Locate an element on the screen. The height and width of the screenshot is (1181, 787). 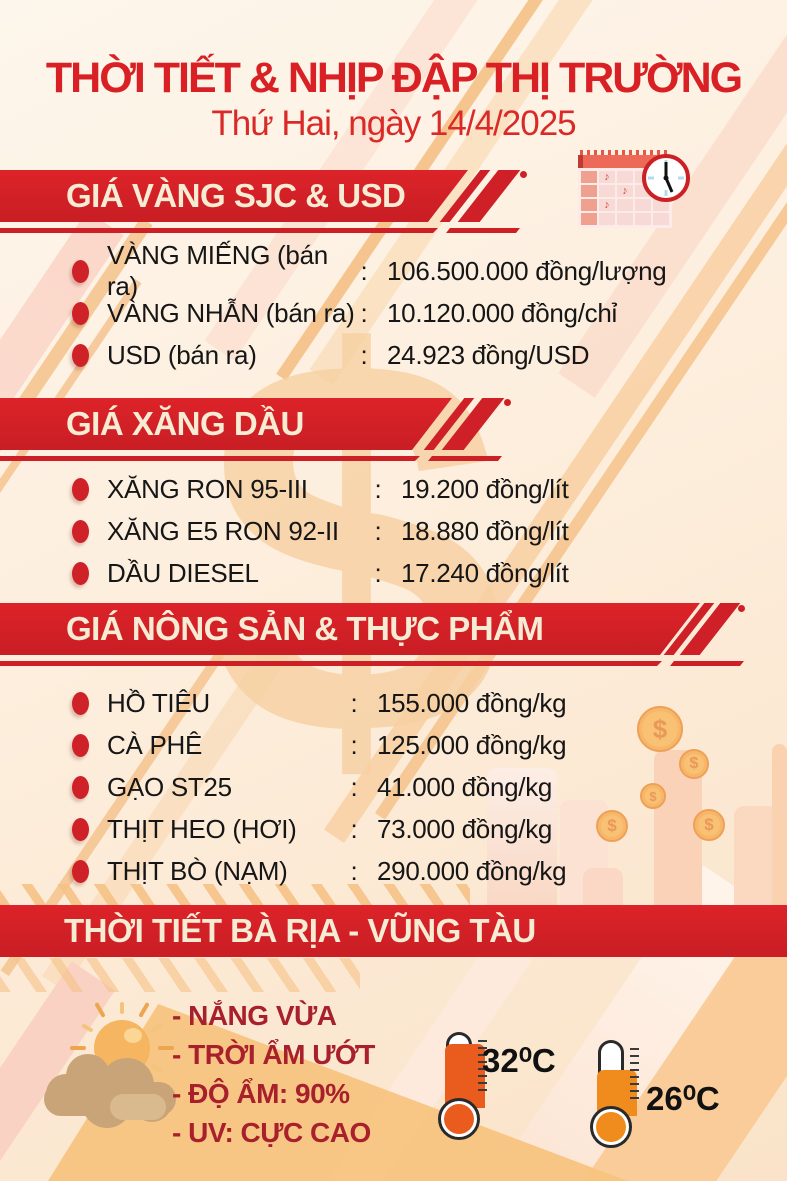
price-label: VÀNG MIẾNG (bán ra) is located at coordinates (217, 270).